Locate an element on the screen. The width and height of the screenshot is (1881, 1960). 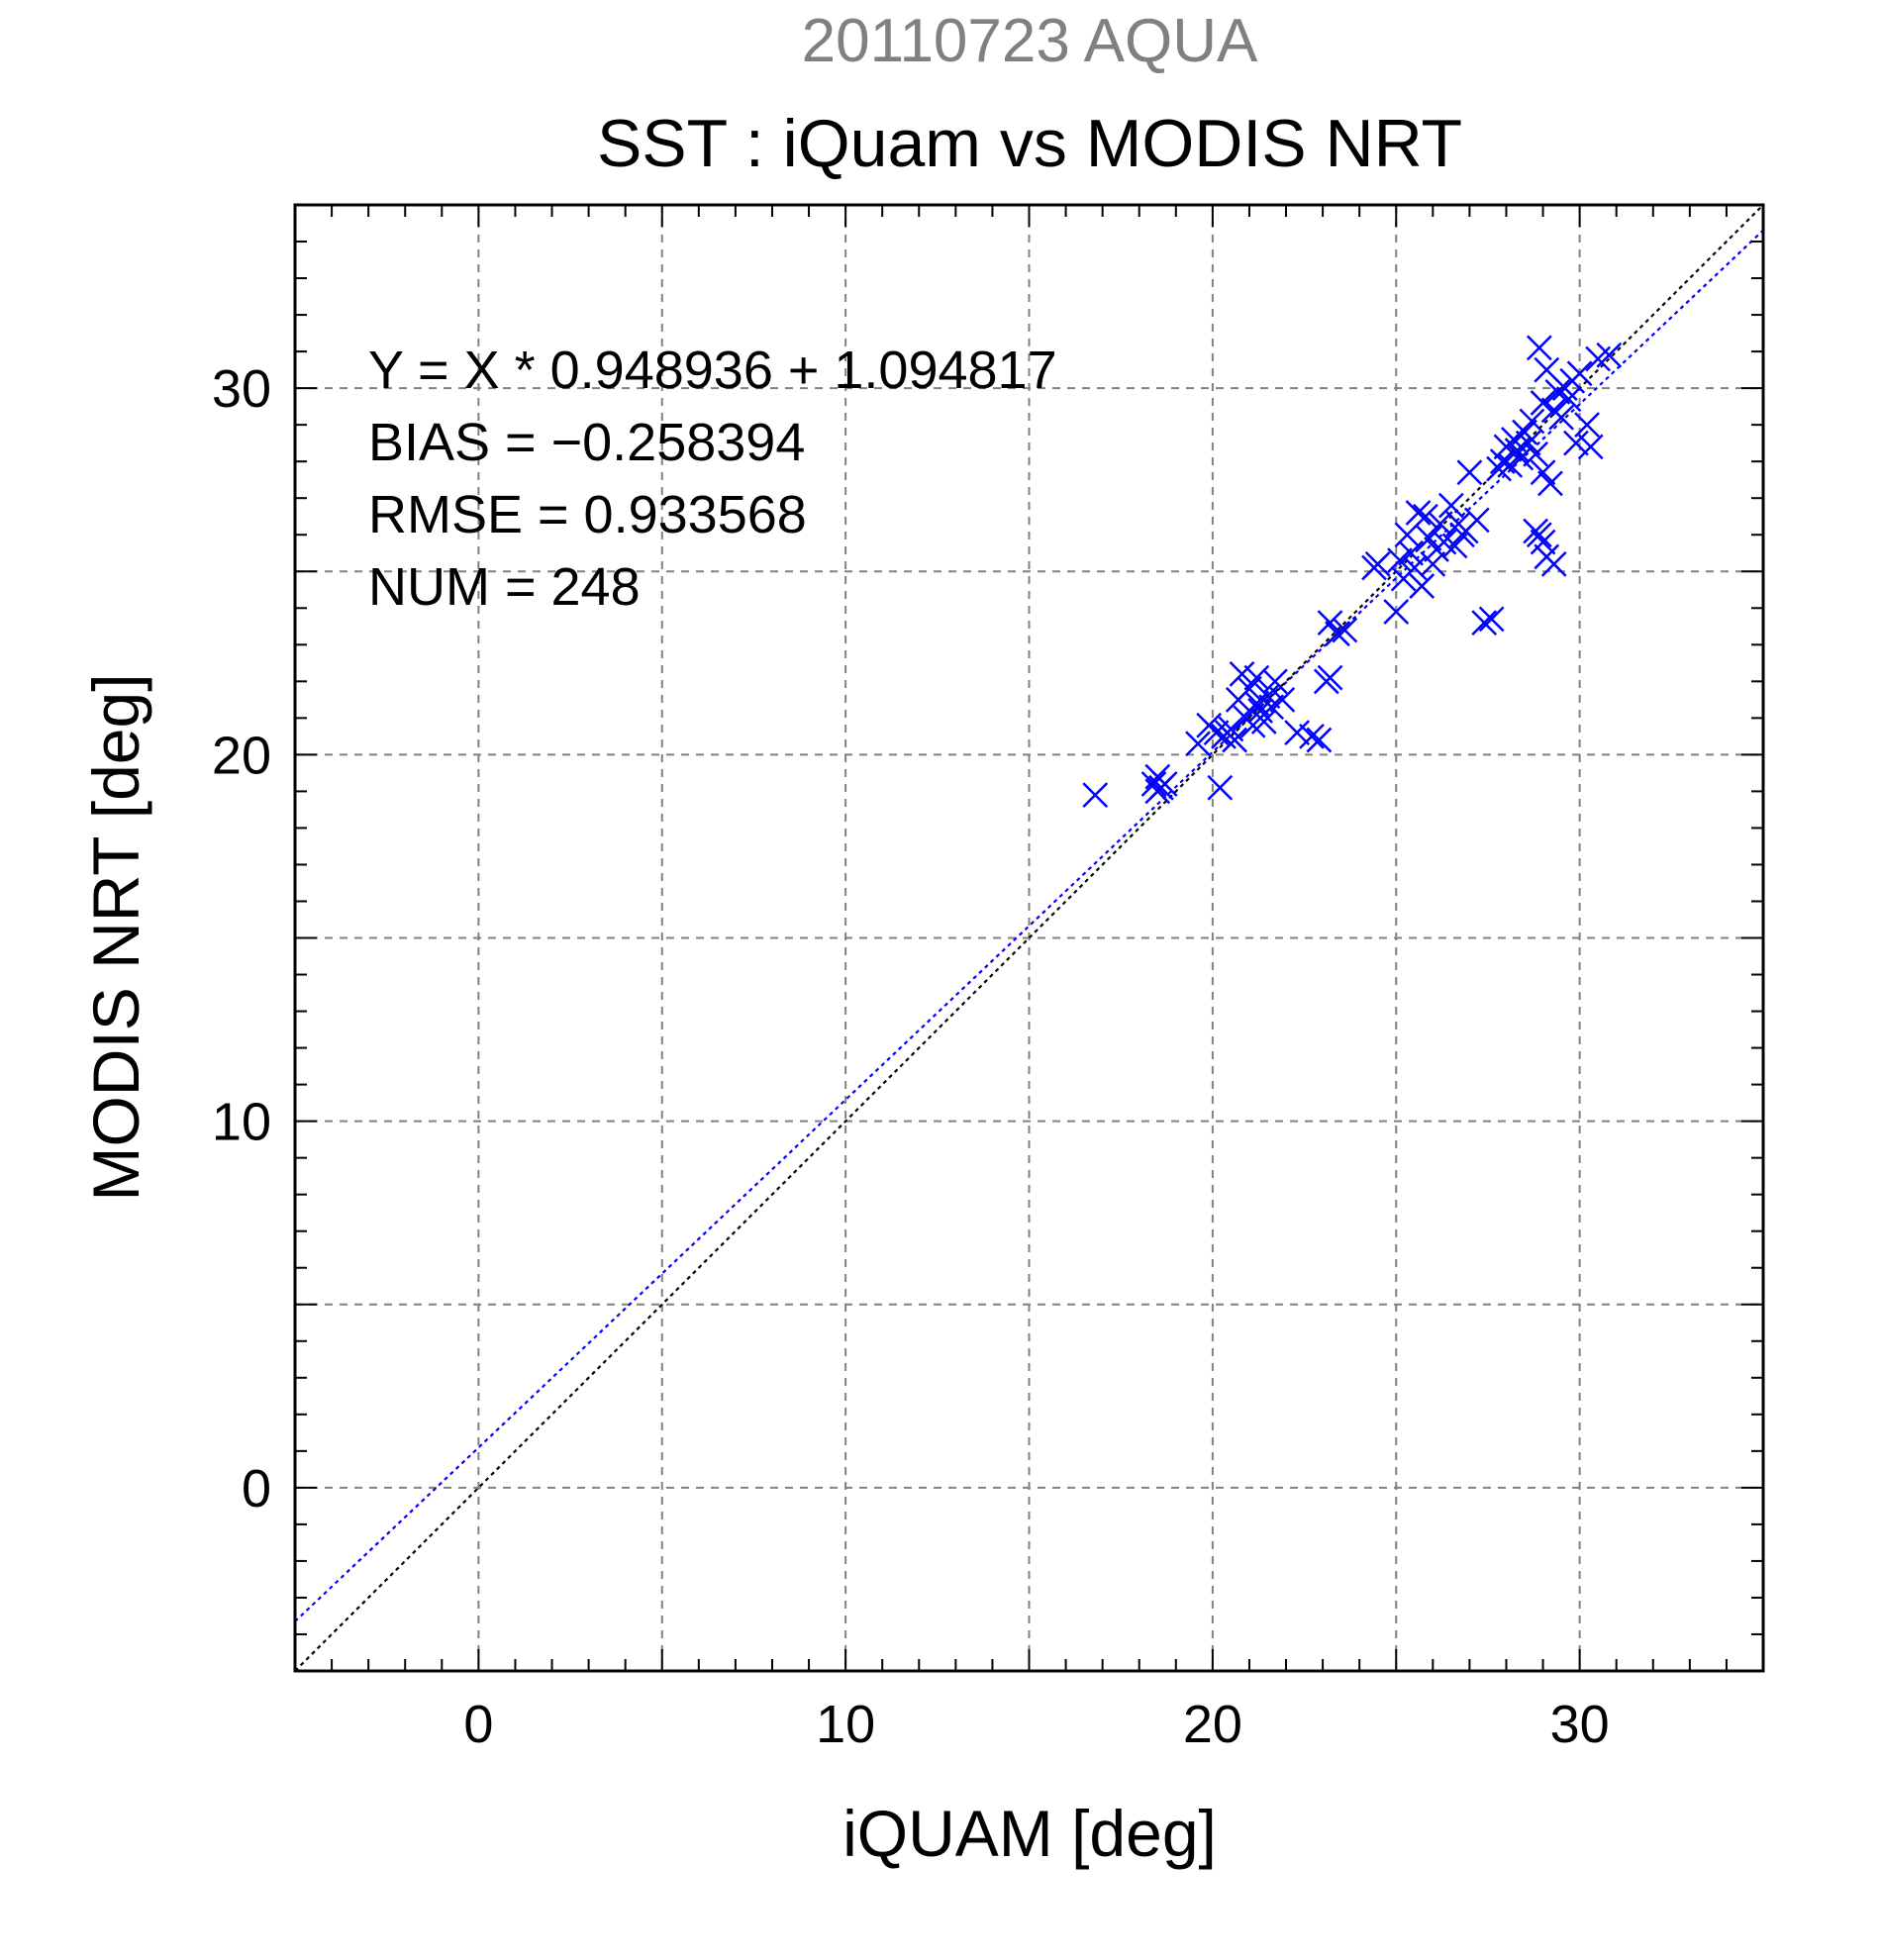
x-axis-label: iQUAM [deg] is located at coordinates (1030, 1833).